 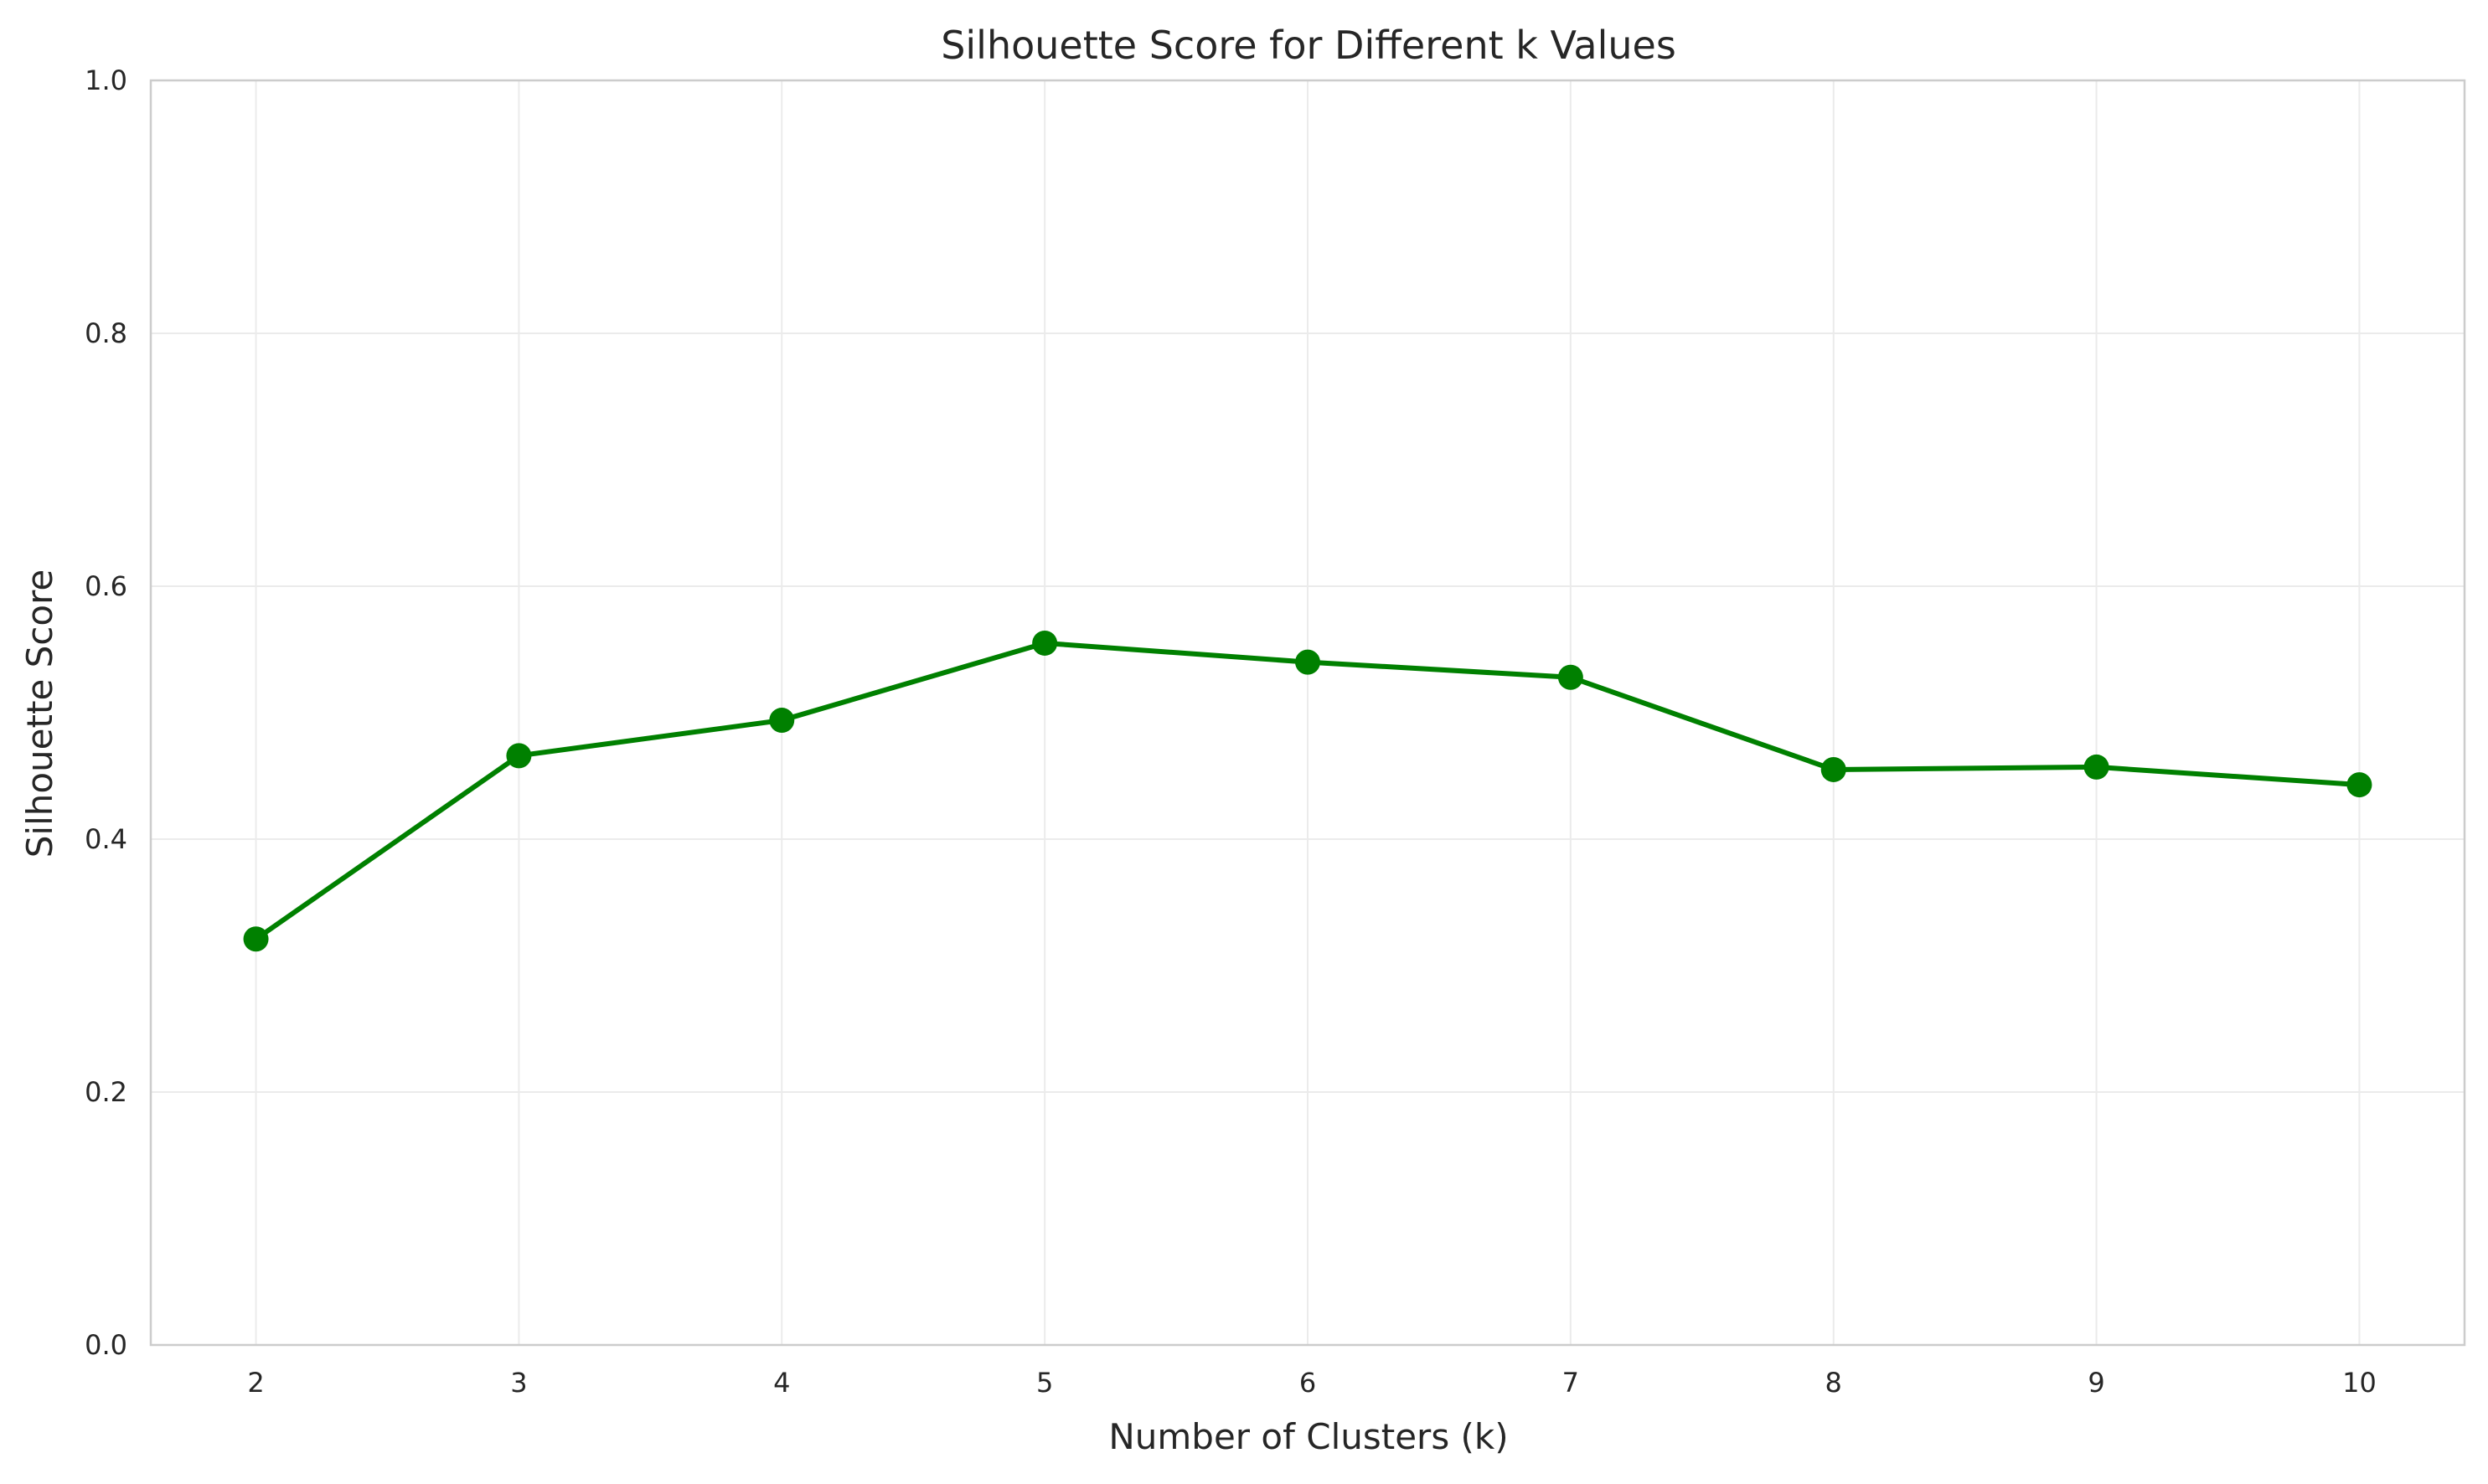 I want to click on x-tick-label: 10, so click(x=2359, y=1383).